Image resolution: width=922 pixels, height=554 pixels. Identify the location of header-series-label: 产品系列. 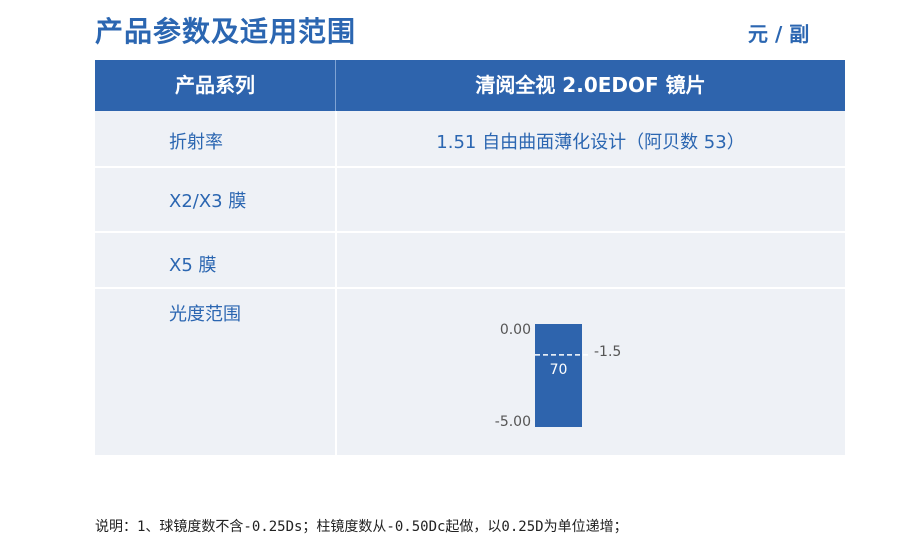
(215, 85).